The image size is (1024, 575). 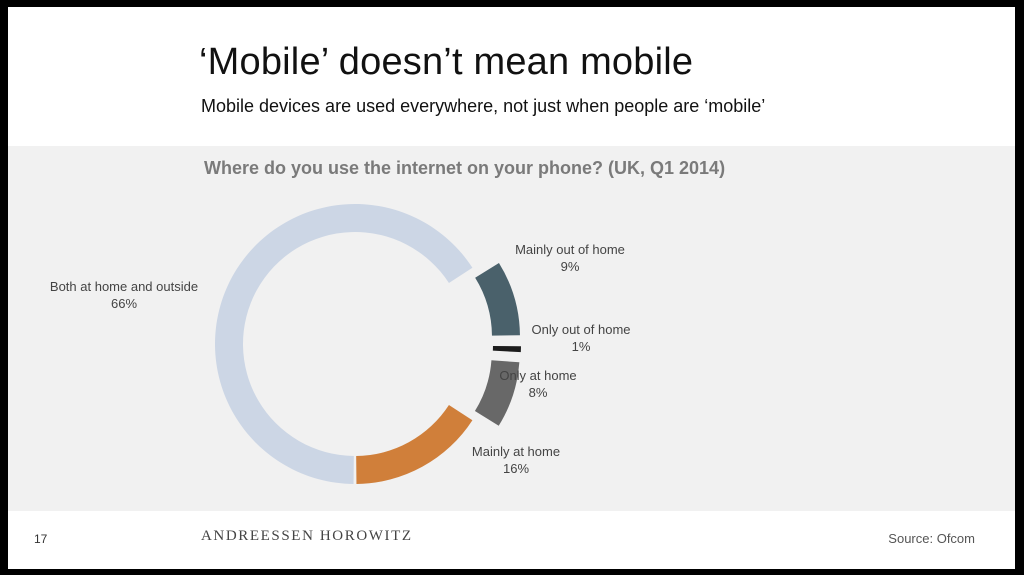 What do you see at coordinates (516, 468) in the screenshot?
I see `slice-value-4: 16%` at bounding box center [516, 468].